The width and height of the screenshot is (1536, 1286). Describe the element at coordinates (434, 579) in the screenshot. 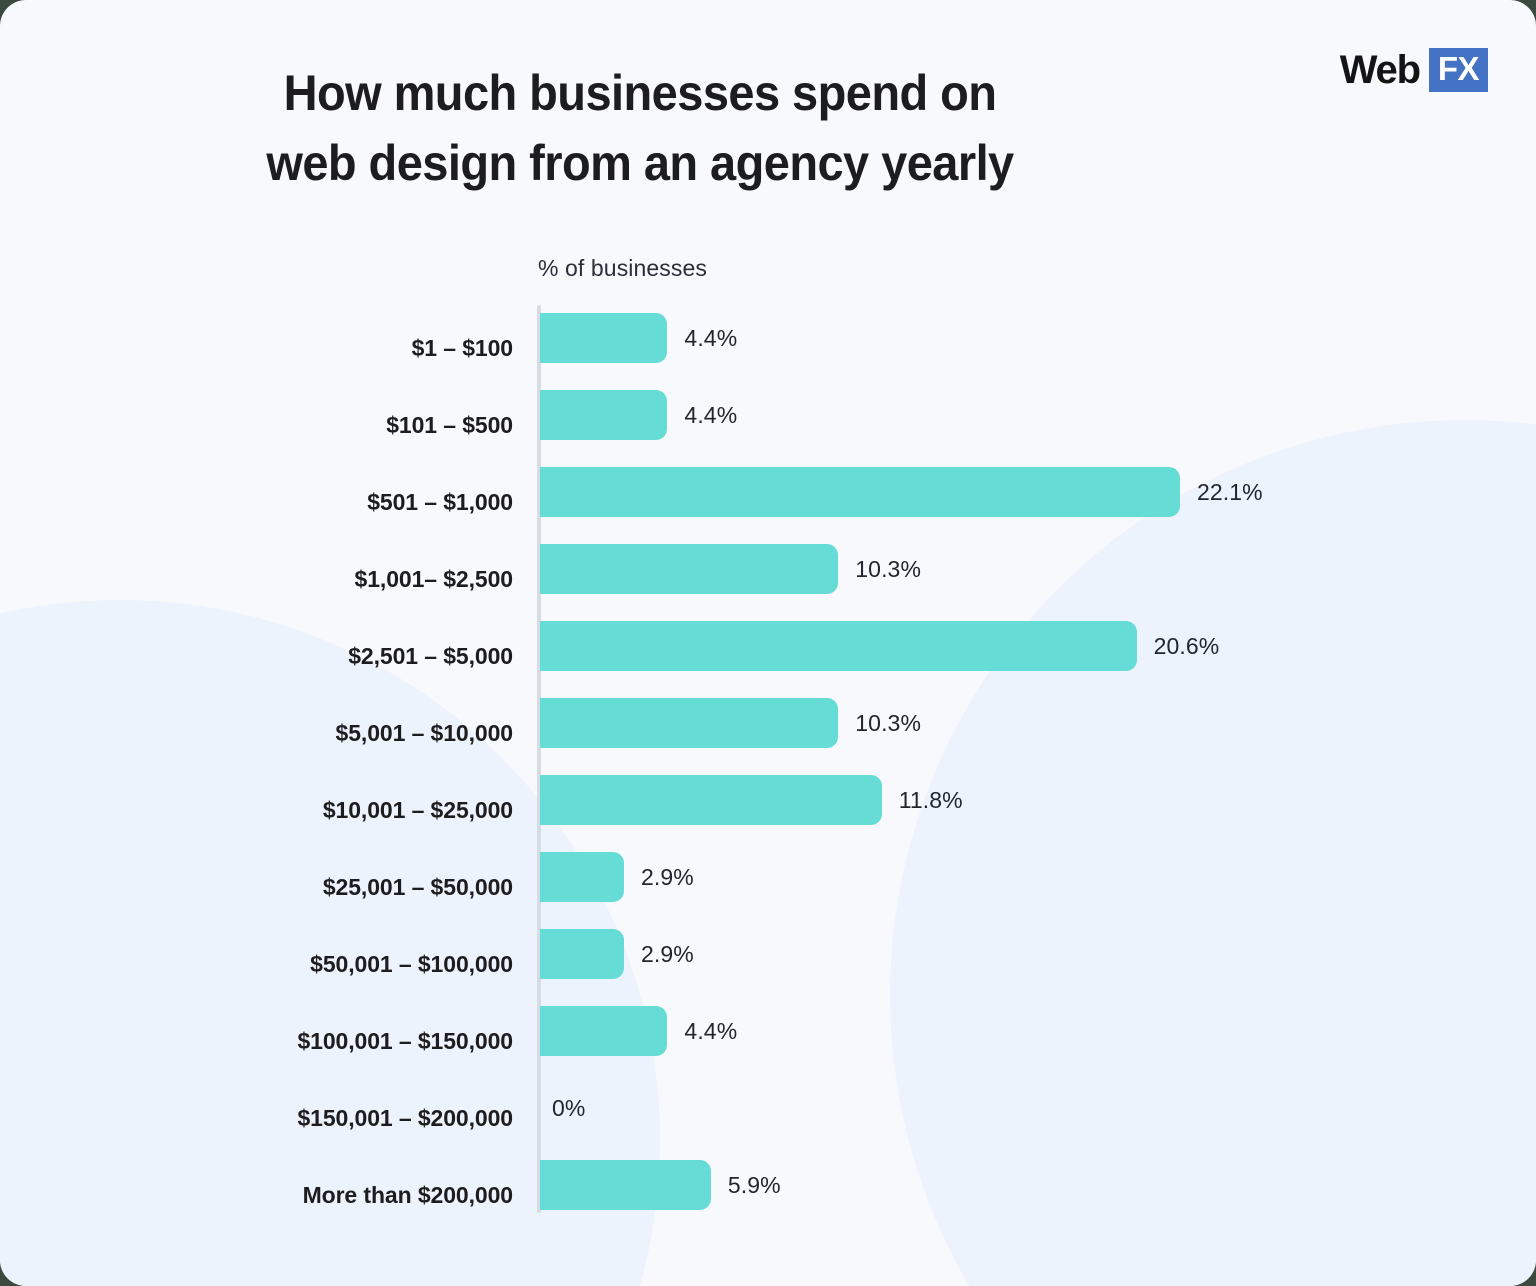

I see `category-label: $1,001– $2,500` at that location.